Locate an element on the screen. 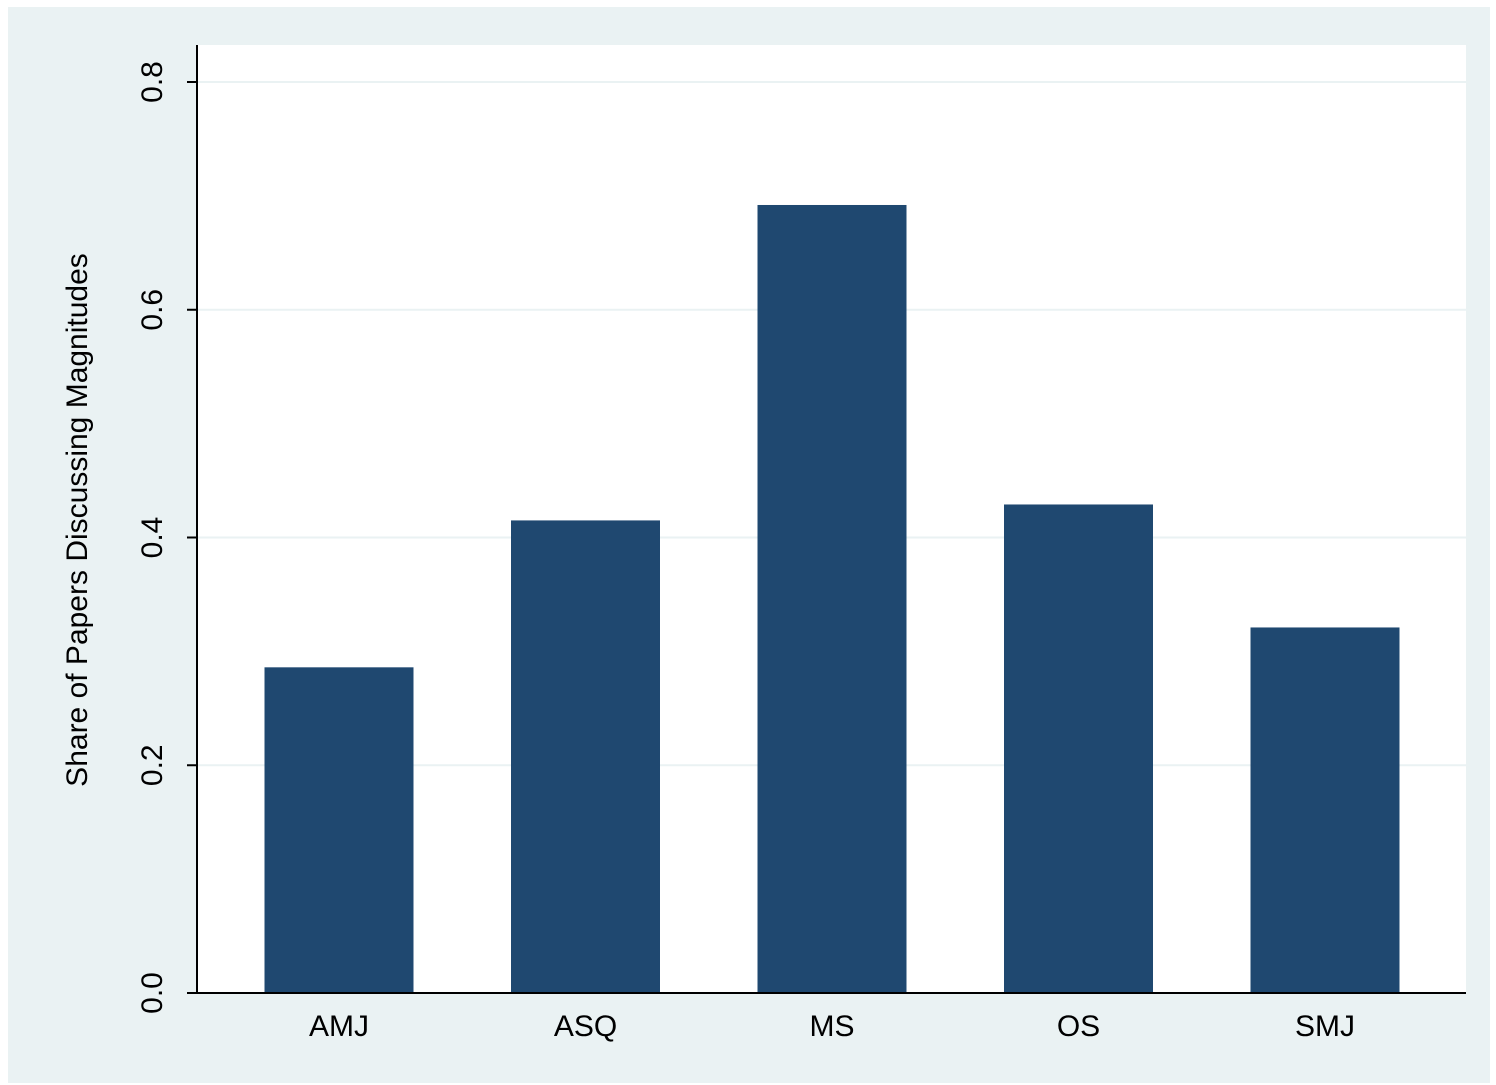 The image size is (1496, 1085). y-tick-label: 0.4 is located at coordinates (152, 538).